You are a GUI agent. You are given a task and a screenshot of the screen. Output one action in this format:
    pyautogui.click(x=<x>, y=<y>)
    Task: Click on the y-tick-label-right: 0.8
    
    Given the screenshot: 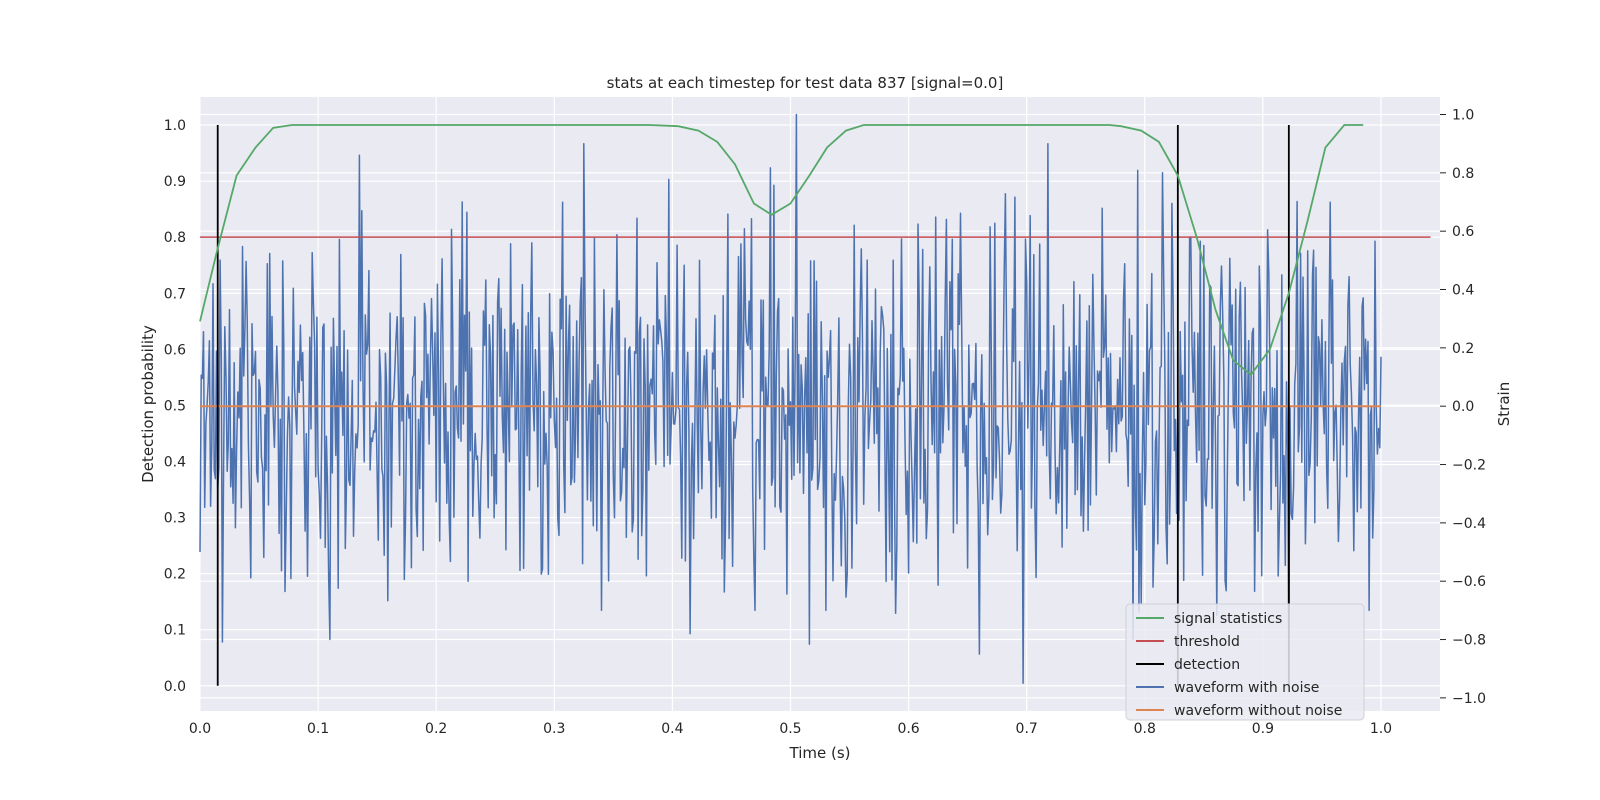 What is the action you would take?
    pyautogui.click(x=1463, y=174)
    